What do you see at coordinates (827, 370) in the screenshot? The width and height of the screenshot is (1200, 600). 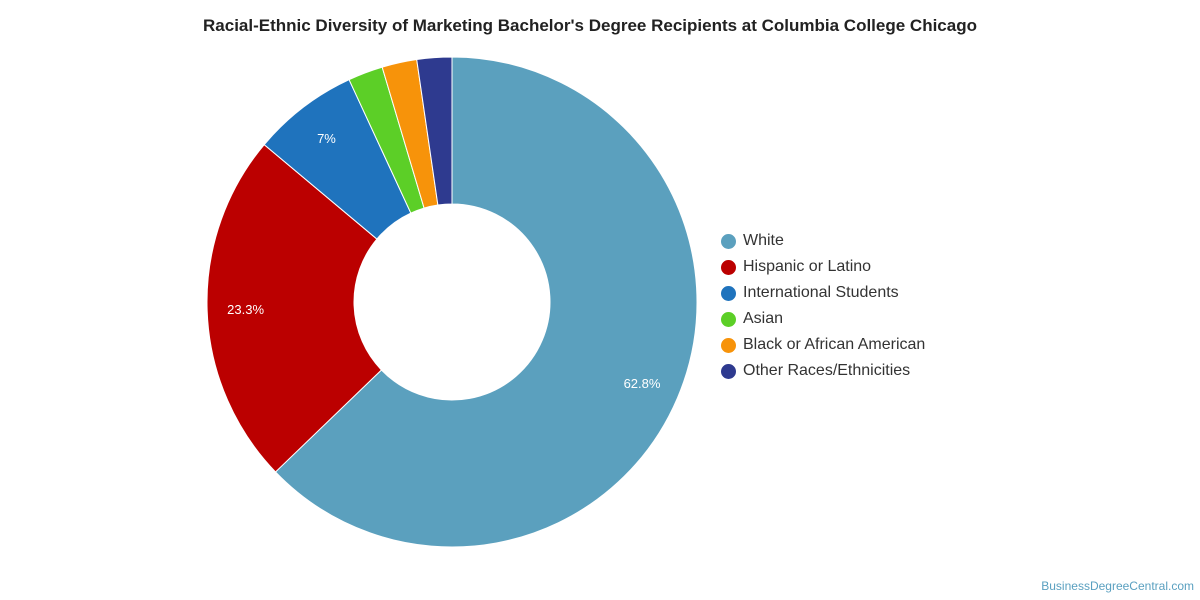 I see `legend-label: Other Races/Ethnicities` at bounding box center [827, 370].